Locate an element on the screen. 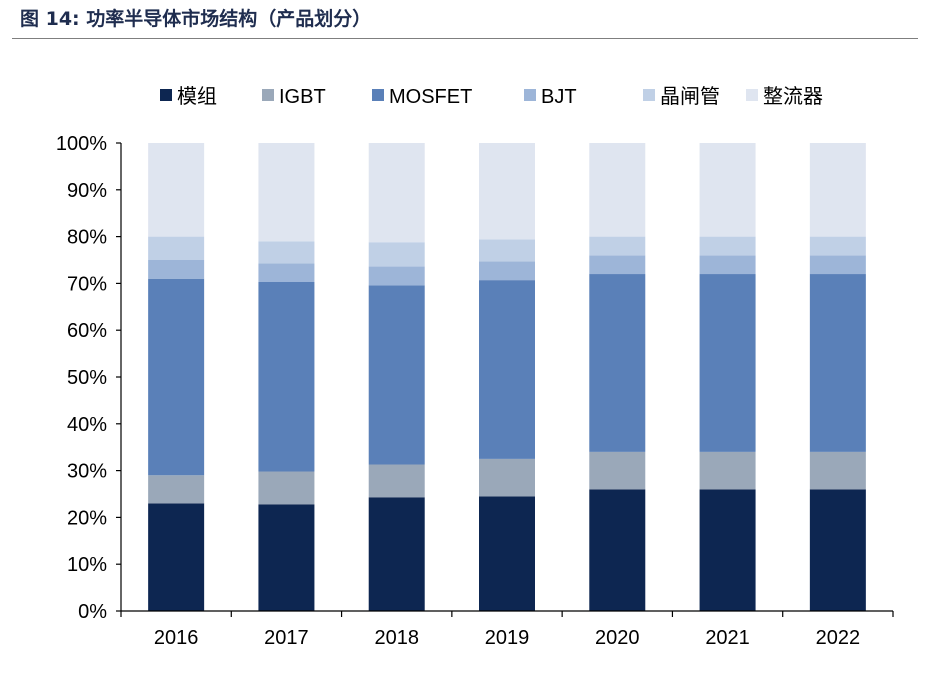  x-tick-label: 2021 is located at coordinates (727, 638).